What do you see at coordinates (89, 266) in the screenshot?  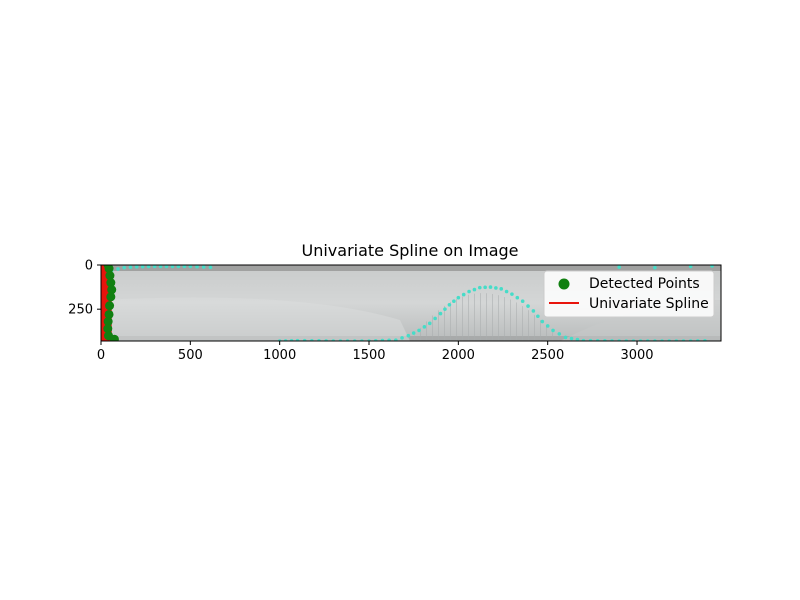 I see `y-tick-label: 0` at bounding box center [89, 266].